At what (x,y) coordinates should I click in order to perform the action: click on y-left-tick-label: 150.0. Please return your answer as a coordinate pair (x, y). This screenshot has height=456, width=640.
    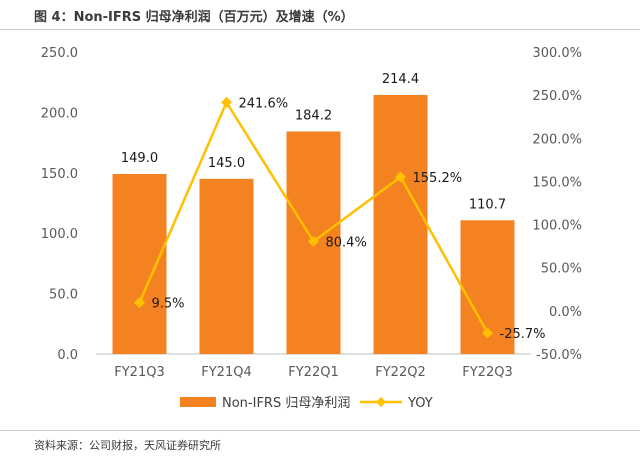
    Looking at the image, I should click on (59, 174).